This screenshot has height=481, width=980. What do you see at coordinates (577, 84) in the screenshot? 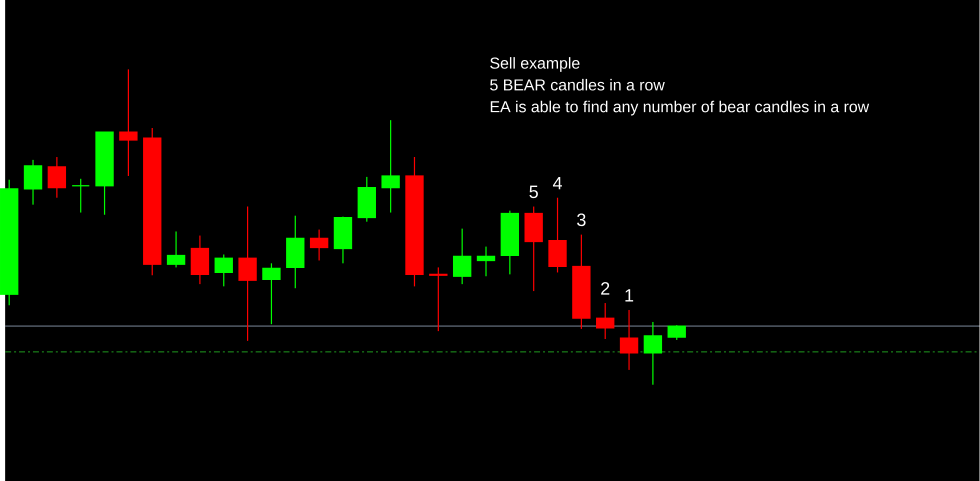
I see `annotation: 5 BEAR candles in a row` at bounding box center [577, 84].